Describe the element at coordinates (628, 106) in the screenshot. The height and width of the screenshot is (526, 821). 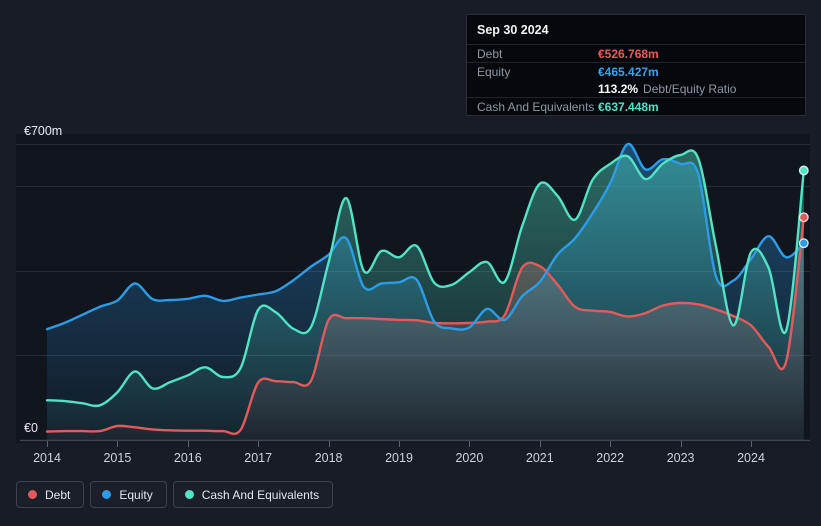
I see `tooltip-cash-value: €637.448m` at that location.